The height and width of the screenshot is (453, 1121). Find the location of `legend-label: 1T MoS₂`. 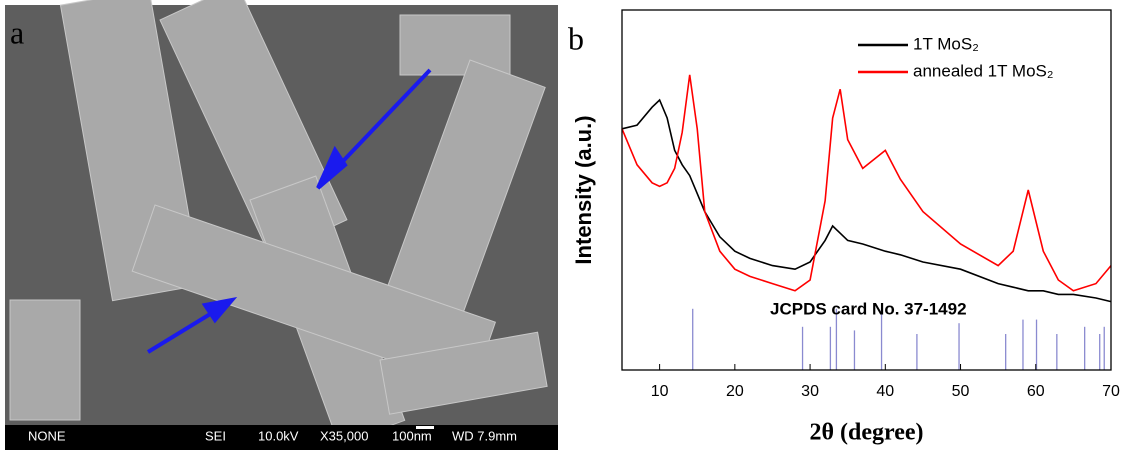

legend-label: 1T MoS₂ is located at coordinates (946, 43).